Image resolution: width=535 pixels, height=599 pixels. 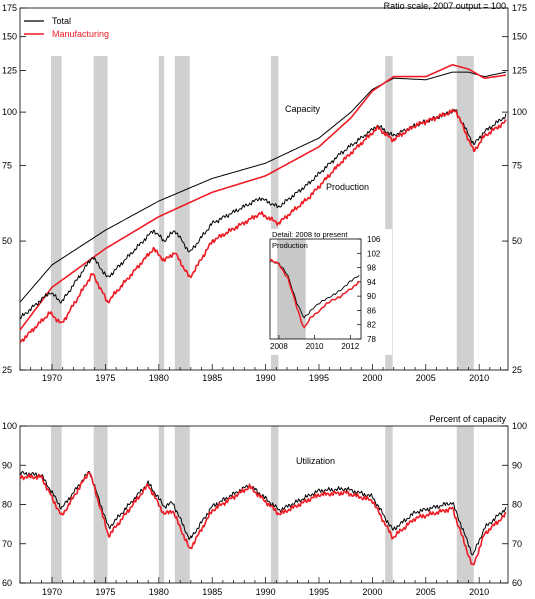 What do you see at coordinates (371, 282) in the screenshot?
I see `inset-y-tick-label: 94` at bounding box center [371, 282].